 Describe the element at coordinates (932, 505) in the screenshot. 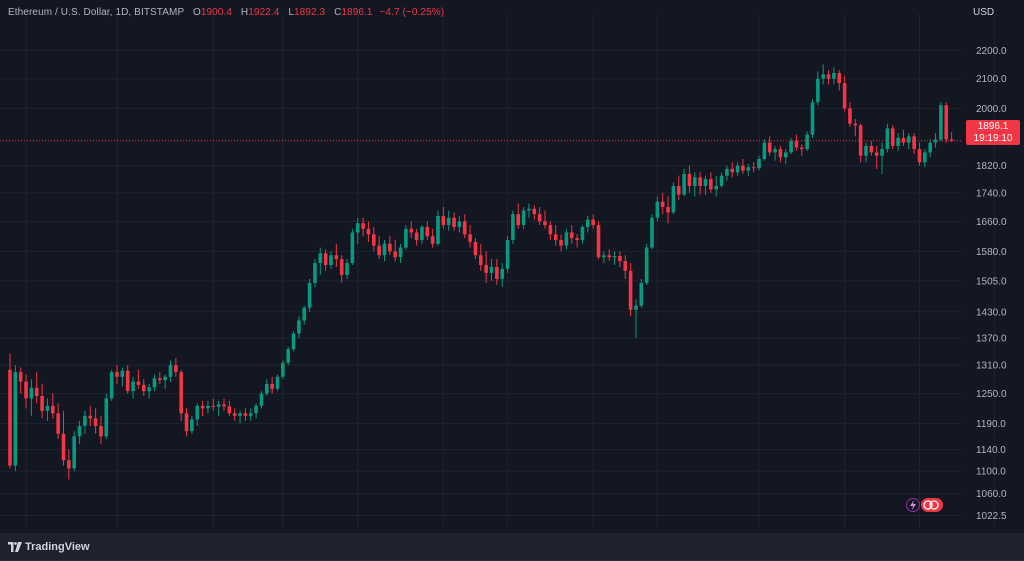

I see `earnings-icon` at that location.